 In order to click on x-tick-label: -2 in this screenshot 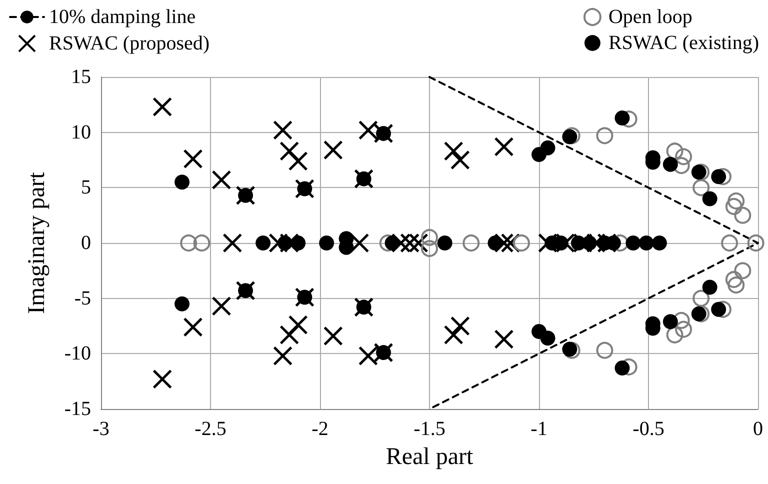, I will do `click(320, 429)`.